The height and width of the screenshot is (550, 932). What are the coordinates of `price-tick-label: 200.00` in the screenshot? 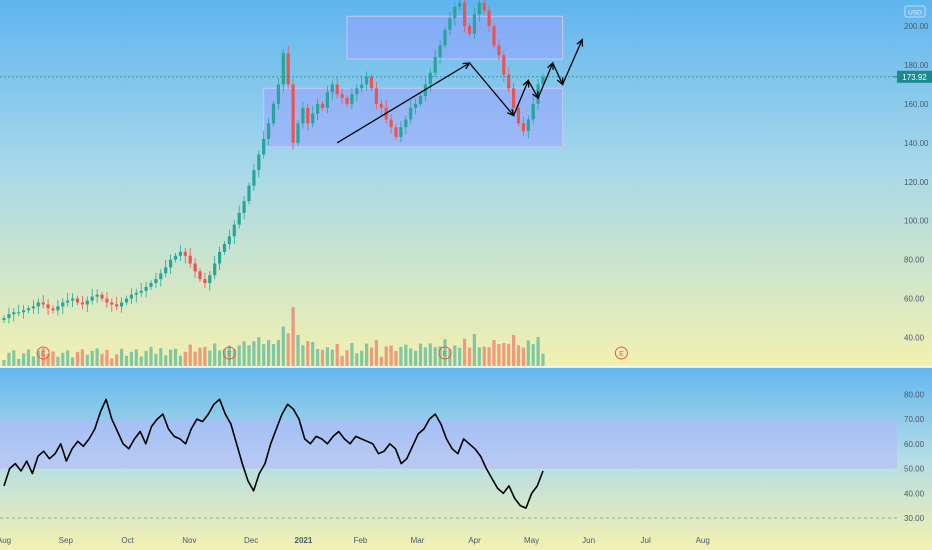 It's located at (916, 26).